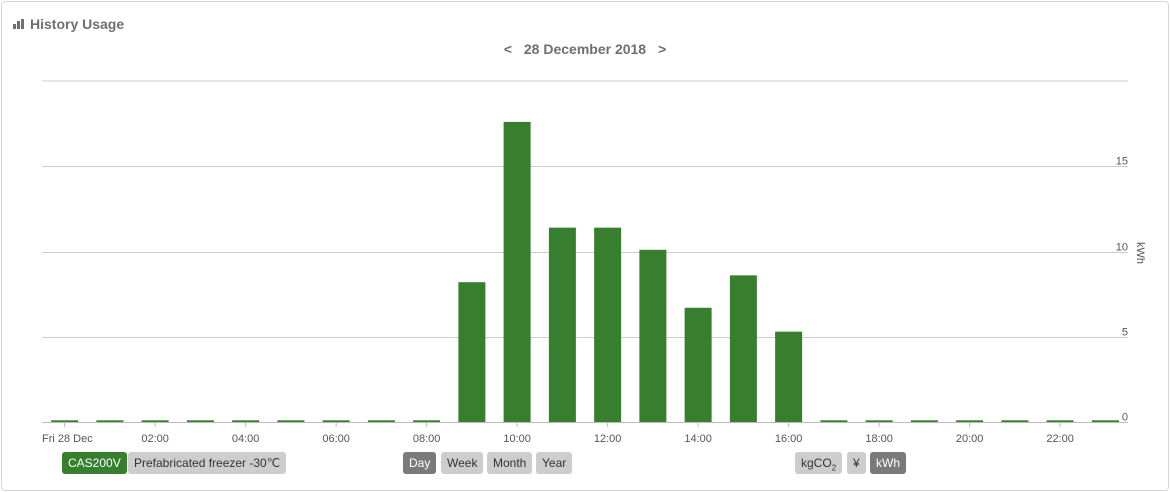 The height and width of the screenshot is (492, 1170). What do you see at coordinates (336, 421) in the screenshot?
I see `bar-06:00` at bounding box center [336, 421].